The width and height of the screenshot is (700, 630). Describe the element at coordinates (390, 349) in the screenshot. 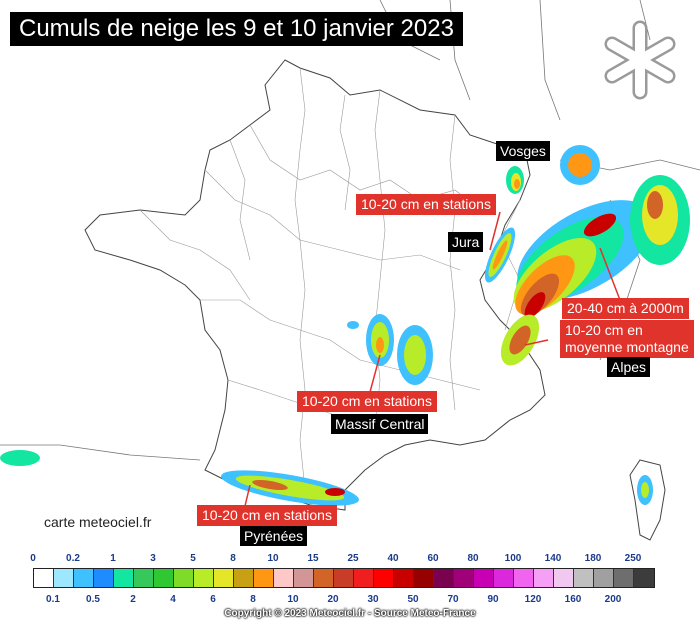

I see `snow-massif-central` at that location.